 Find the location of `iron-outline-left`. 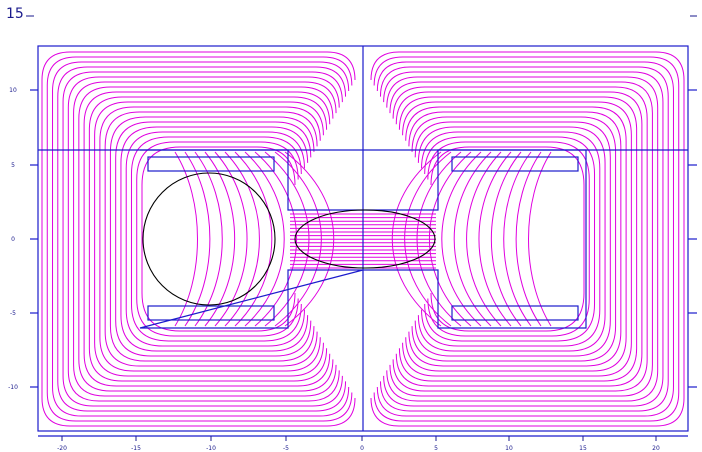

iron-outline-left is located at coordinates (251, 239).